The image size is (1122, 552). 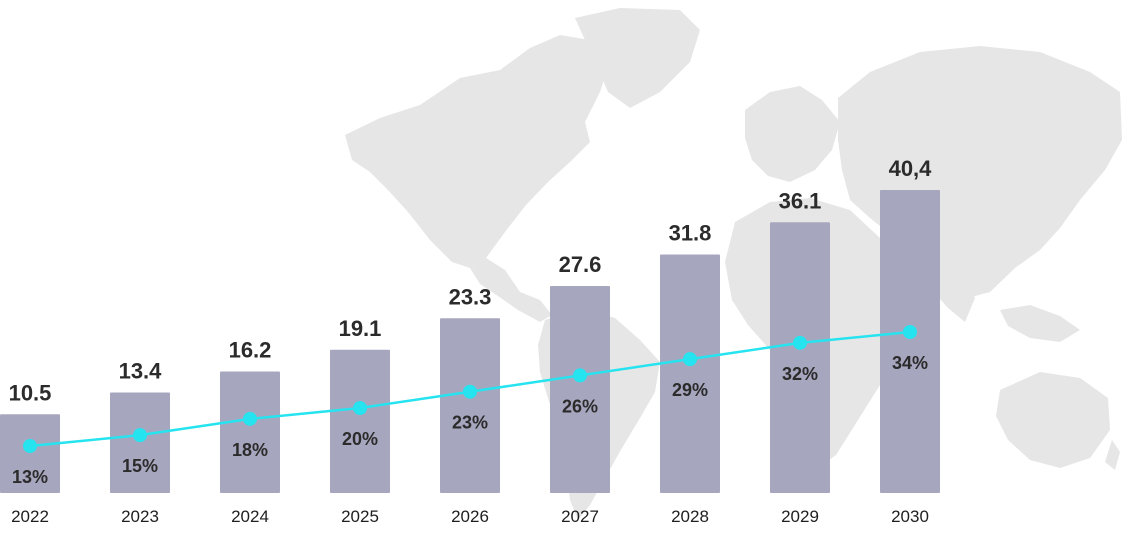 I want to click on line-point-2022, so click(x=30, y=446).